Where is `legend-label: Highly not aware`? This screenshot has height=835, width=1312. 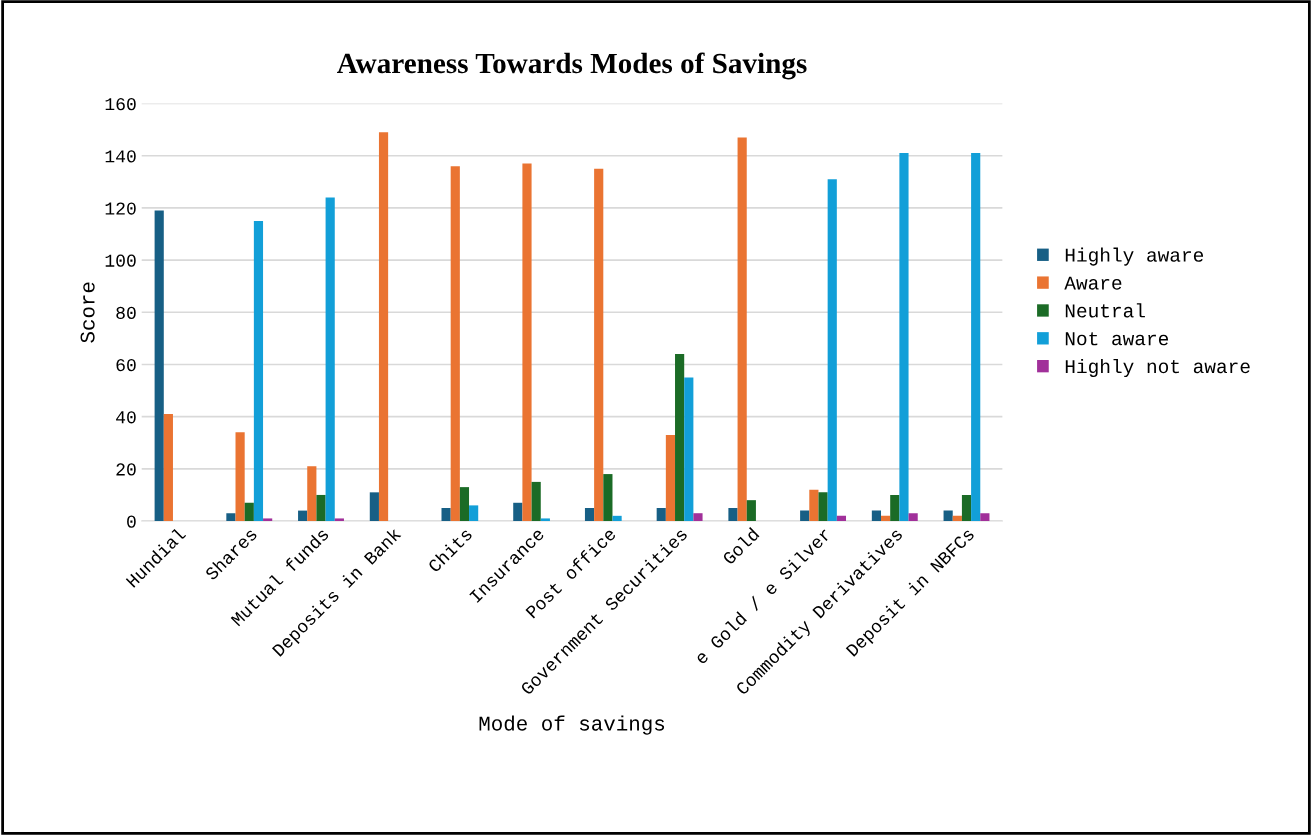 legend-label: Highly not aware is located at coordinates (1157, 368).